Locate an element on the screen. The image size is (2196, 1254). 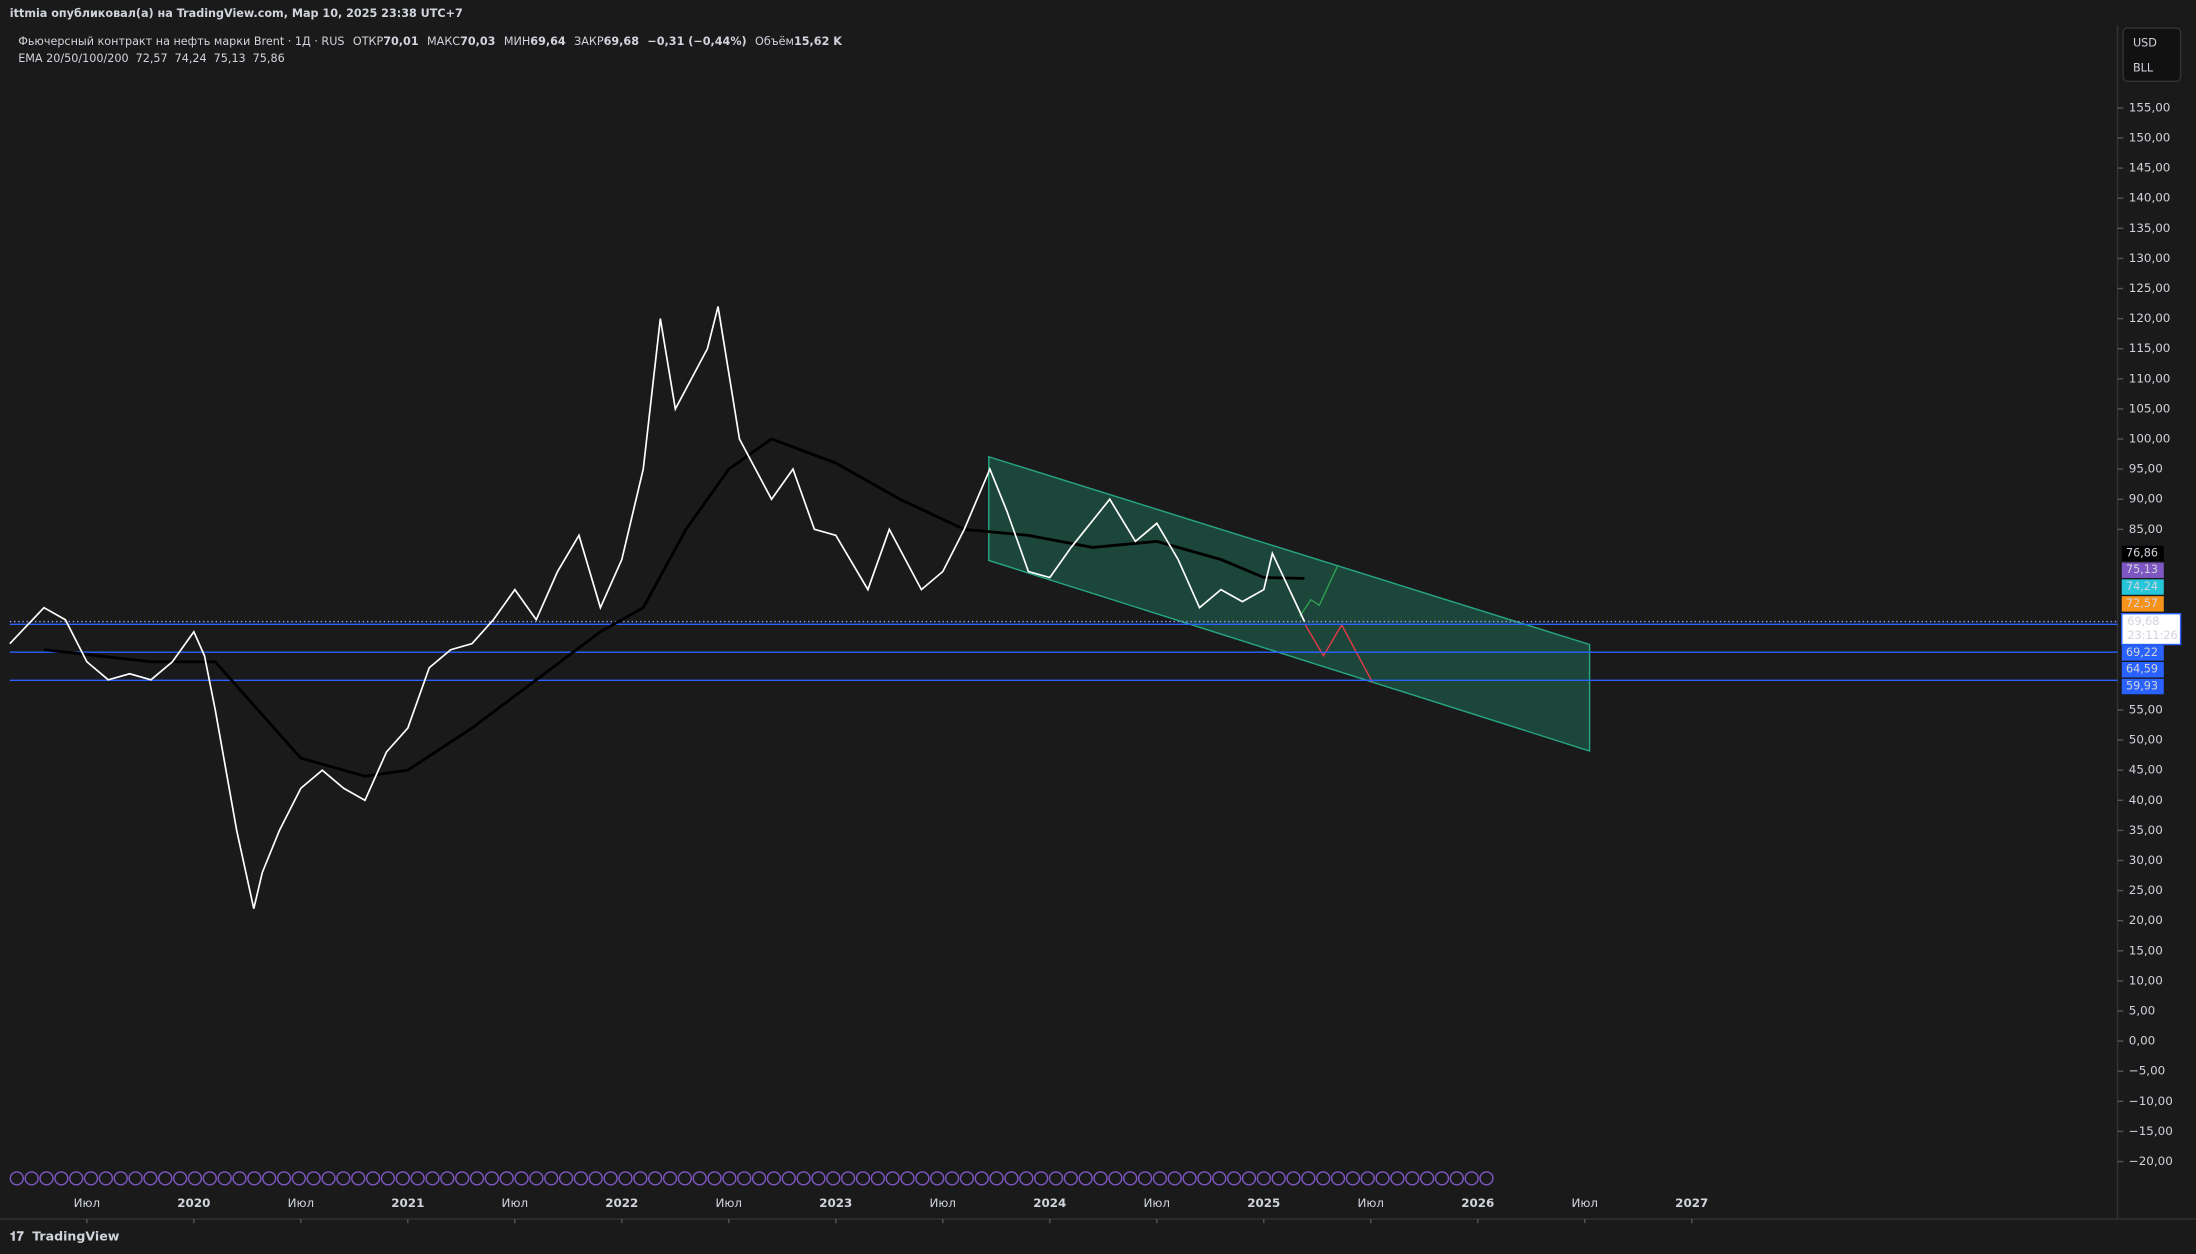
y-tick-label: 145,00 is located at coordinates (2150, 168).